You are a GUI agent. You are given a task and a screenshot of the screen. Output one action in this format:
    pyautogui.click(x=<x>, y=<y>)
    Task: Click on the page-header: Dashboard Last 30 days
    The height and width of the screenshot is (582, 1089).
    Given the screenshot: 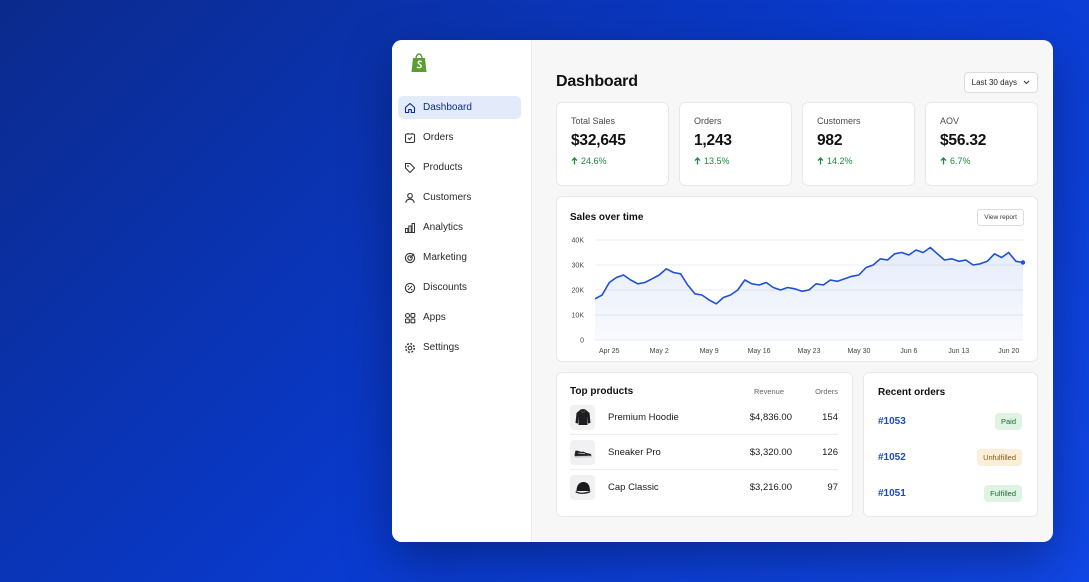 What is the action you would take?
    pyautogui.click(x=797, y=82)
    